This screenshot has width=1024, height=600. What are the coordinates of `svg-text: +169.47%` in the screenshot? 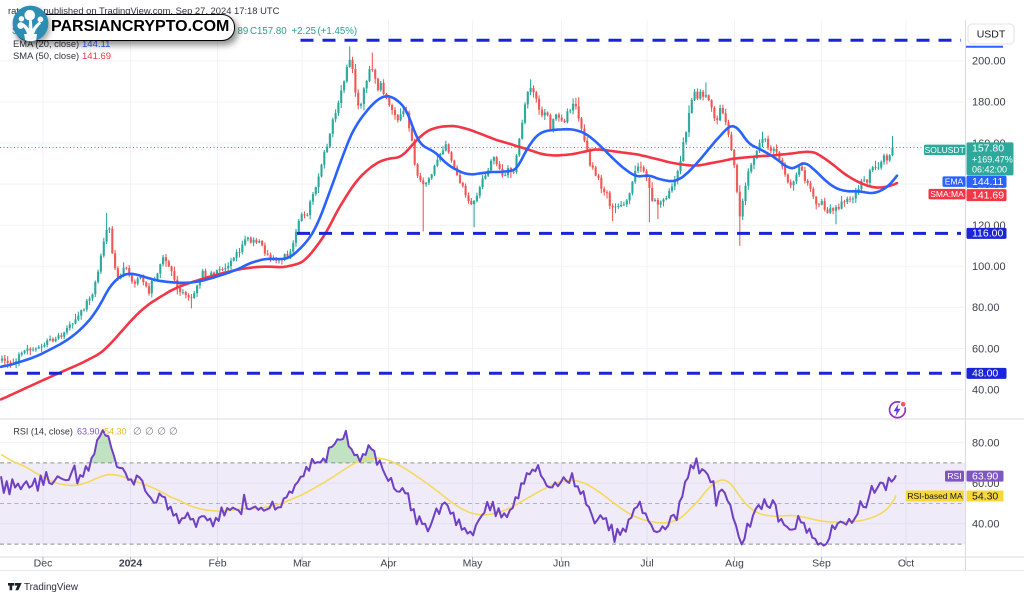 It's located at (992, 159).